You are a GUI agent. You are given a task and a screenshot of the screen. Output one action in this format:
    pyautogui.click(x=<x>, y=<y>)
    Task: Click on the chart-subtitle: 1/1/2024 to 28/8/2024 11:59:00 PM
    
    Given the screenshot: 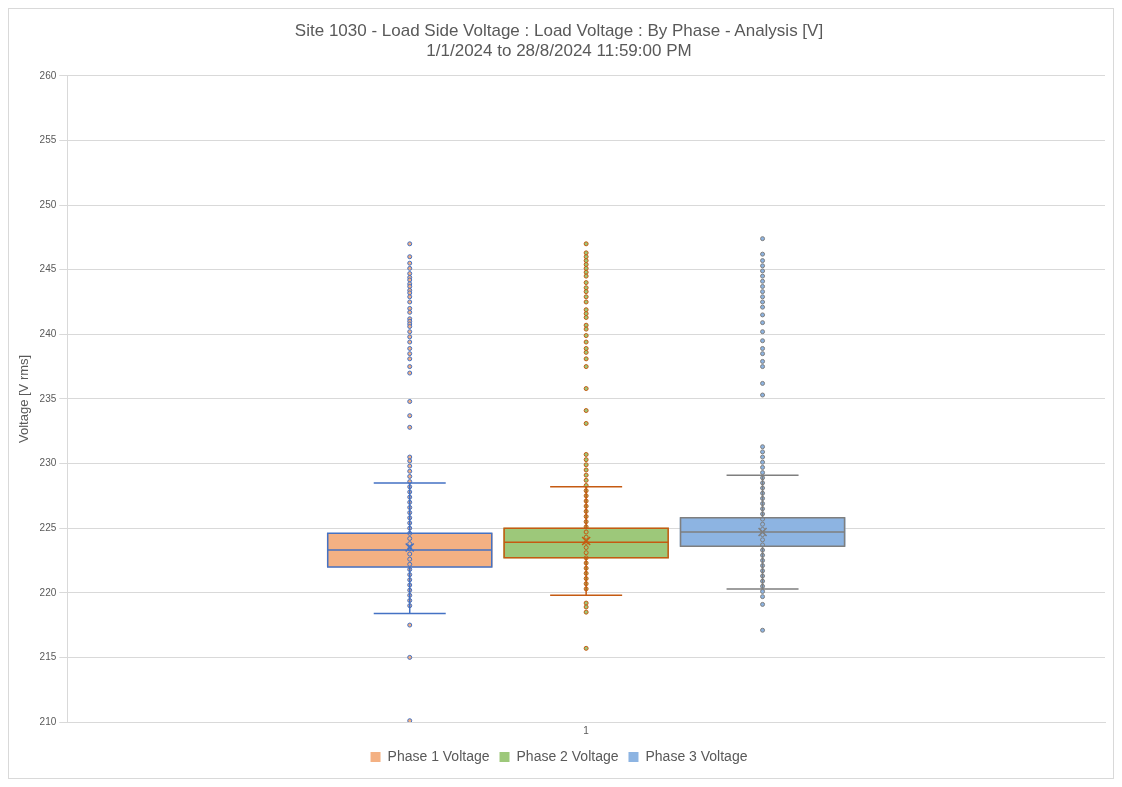 What is the action you would take?
    pyautogui.click(x=559, y=51)
    